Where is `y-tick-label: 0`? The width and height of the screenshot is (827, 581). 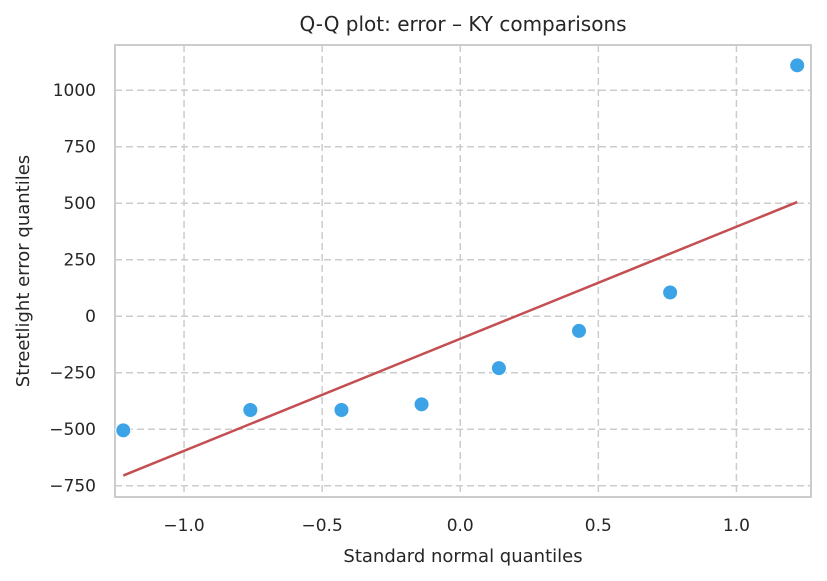
y-tick-label: 0 is located at coordinates (90, 317).